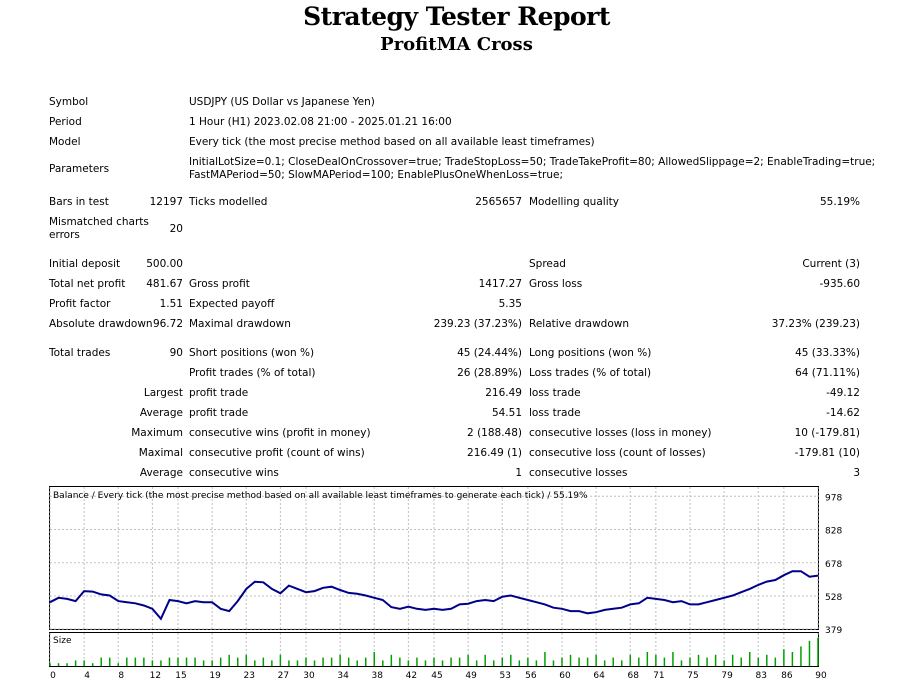 The width and height of the screenshot is (913, 685). Describe the element at coordinates (161, 413) in the screenshot. I see `average-label: Average` at that location.